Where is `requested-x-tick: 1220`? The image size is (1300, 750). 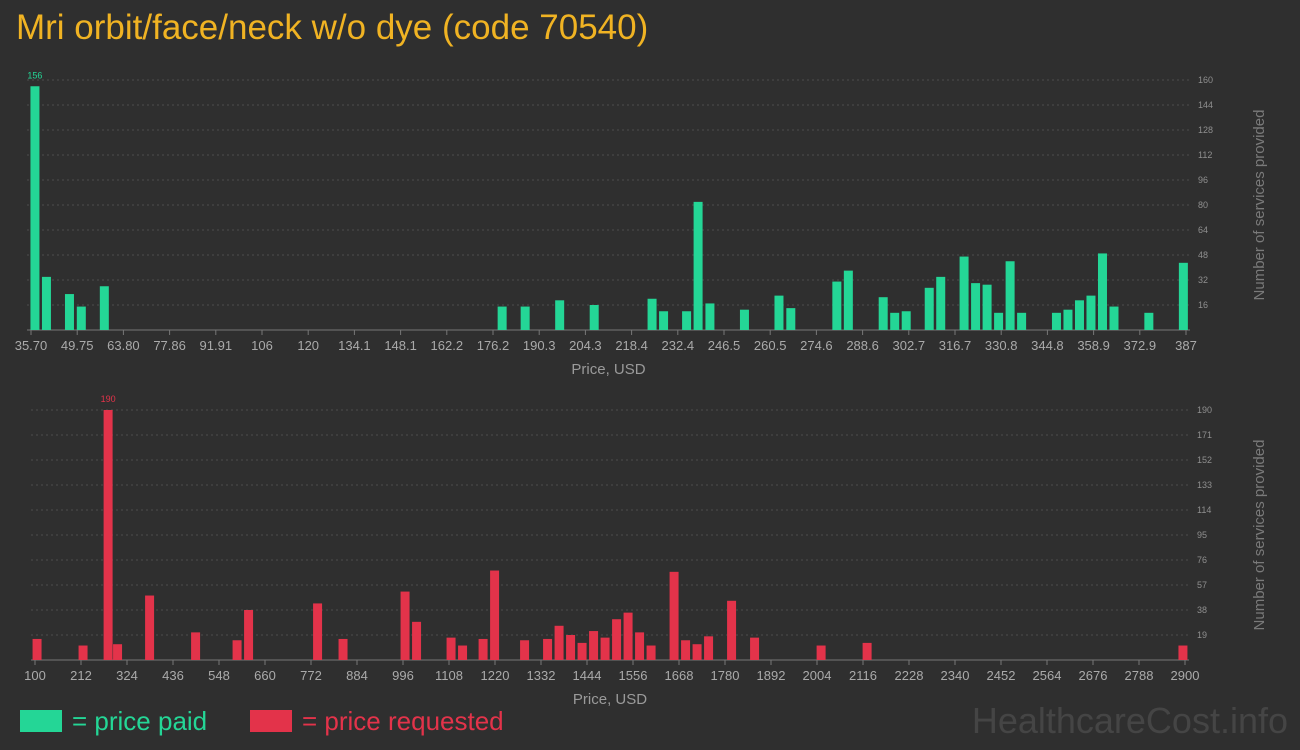
requested-x-tick: 1220 is located at coordinates (495, 675).